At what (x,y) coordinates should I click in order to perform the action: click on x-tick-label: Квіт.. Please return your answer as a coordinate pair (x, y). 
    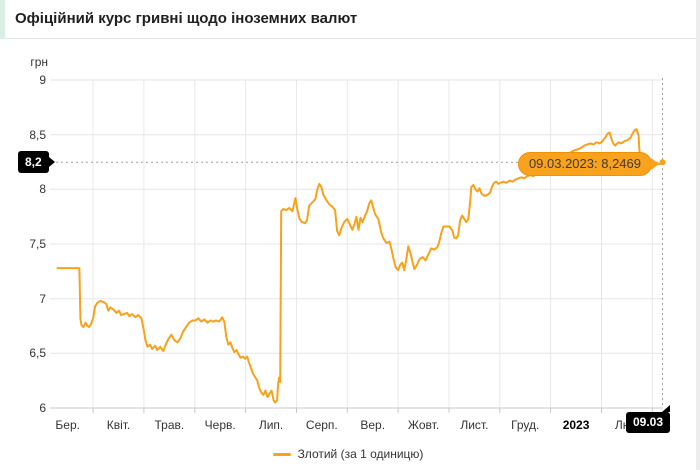
    Looking at the image, I should click on (118, 425).